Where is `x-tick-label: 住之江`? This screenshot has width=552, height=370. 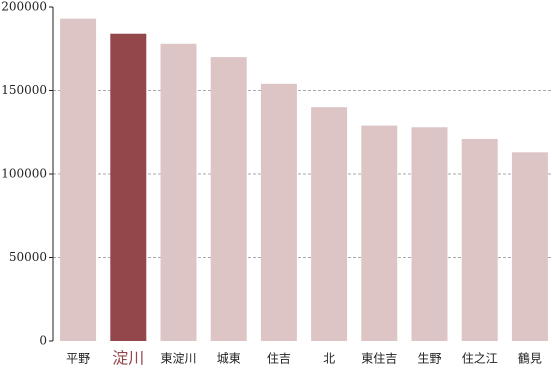
x-tick-label: 住之江 is located at coordinates (480, 359).